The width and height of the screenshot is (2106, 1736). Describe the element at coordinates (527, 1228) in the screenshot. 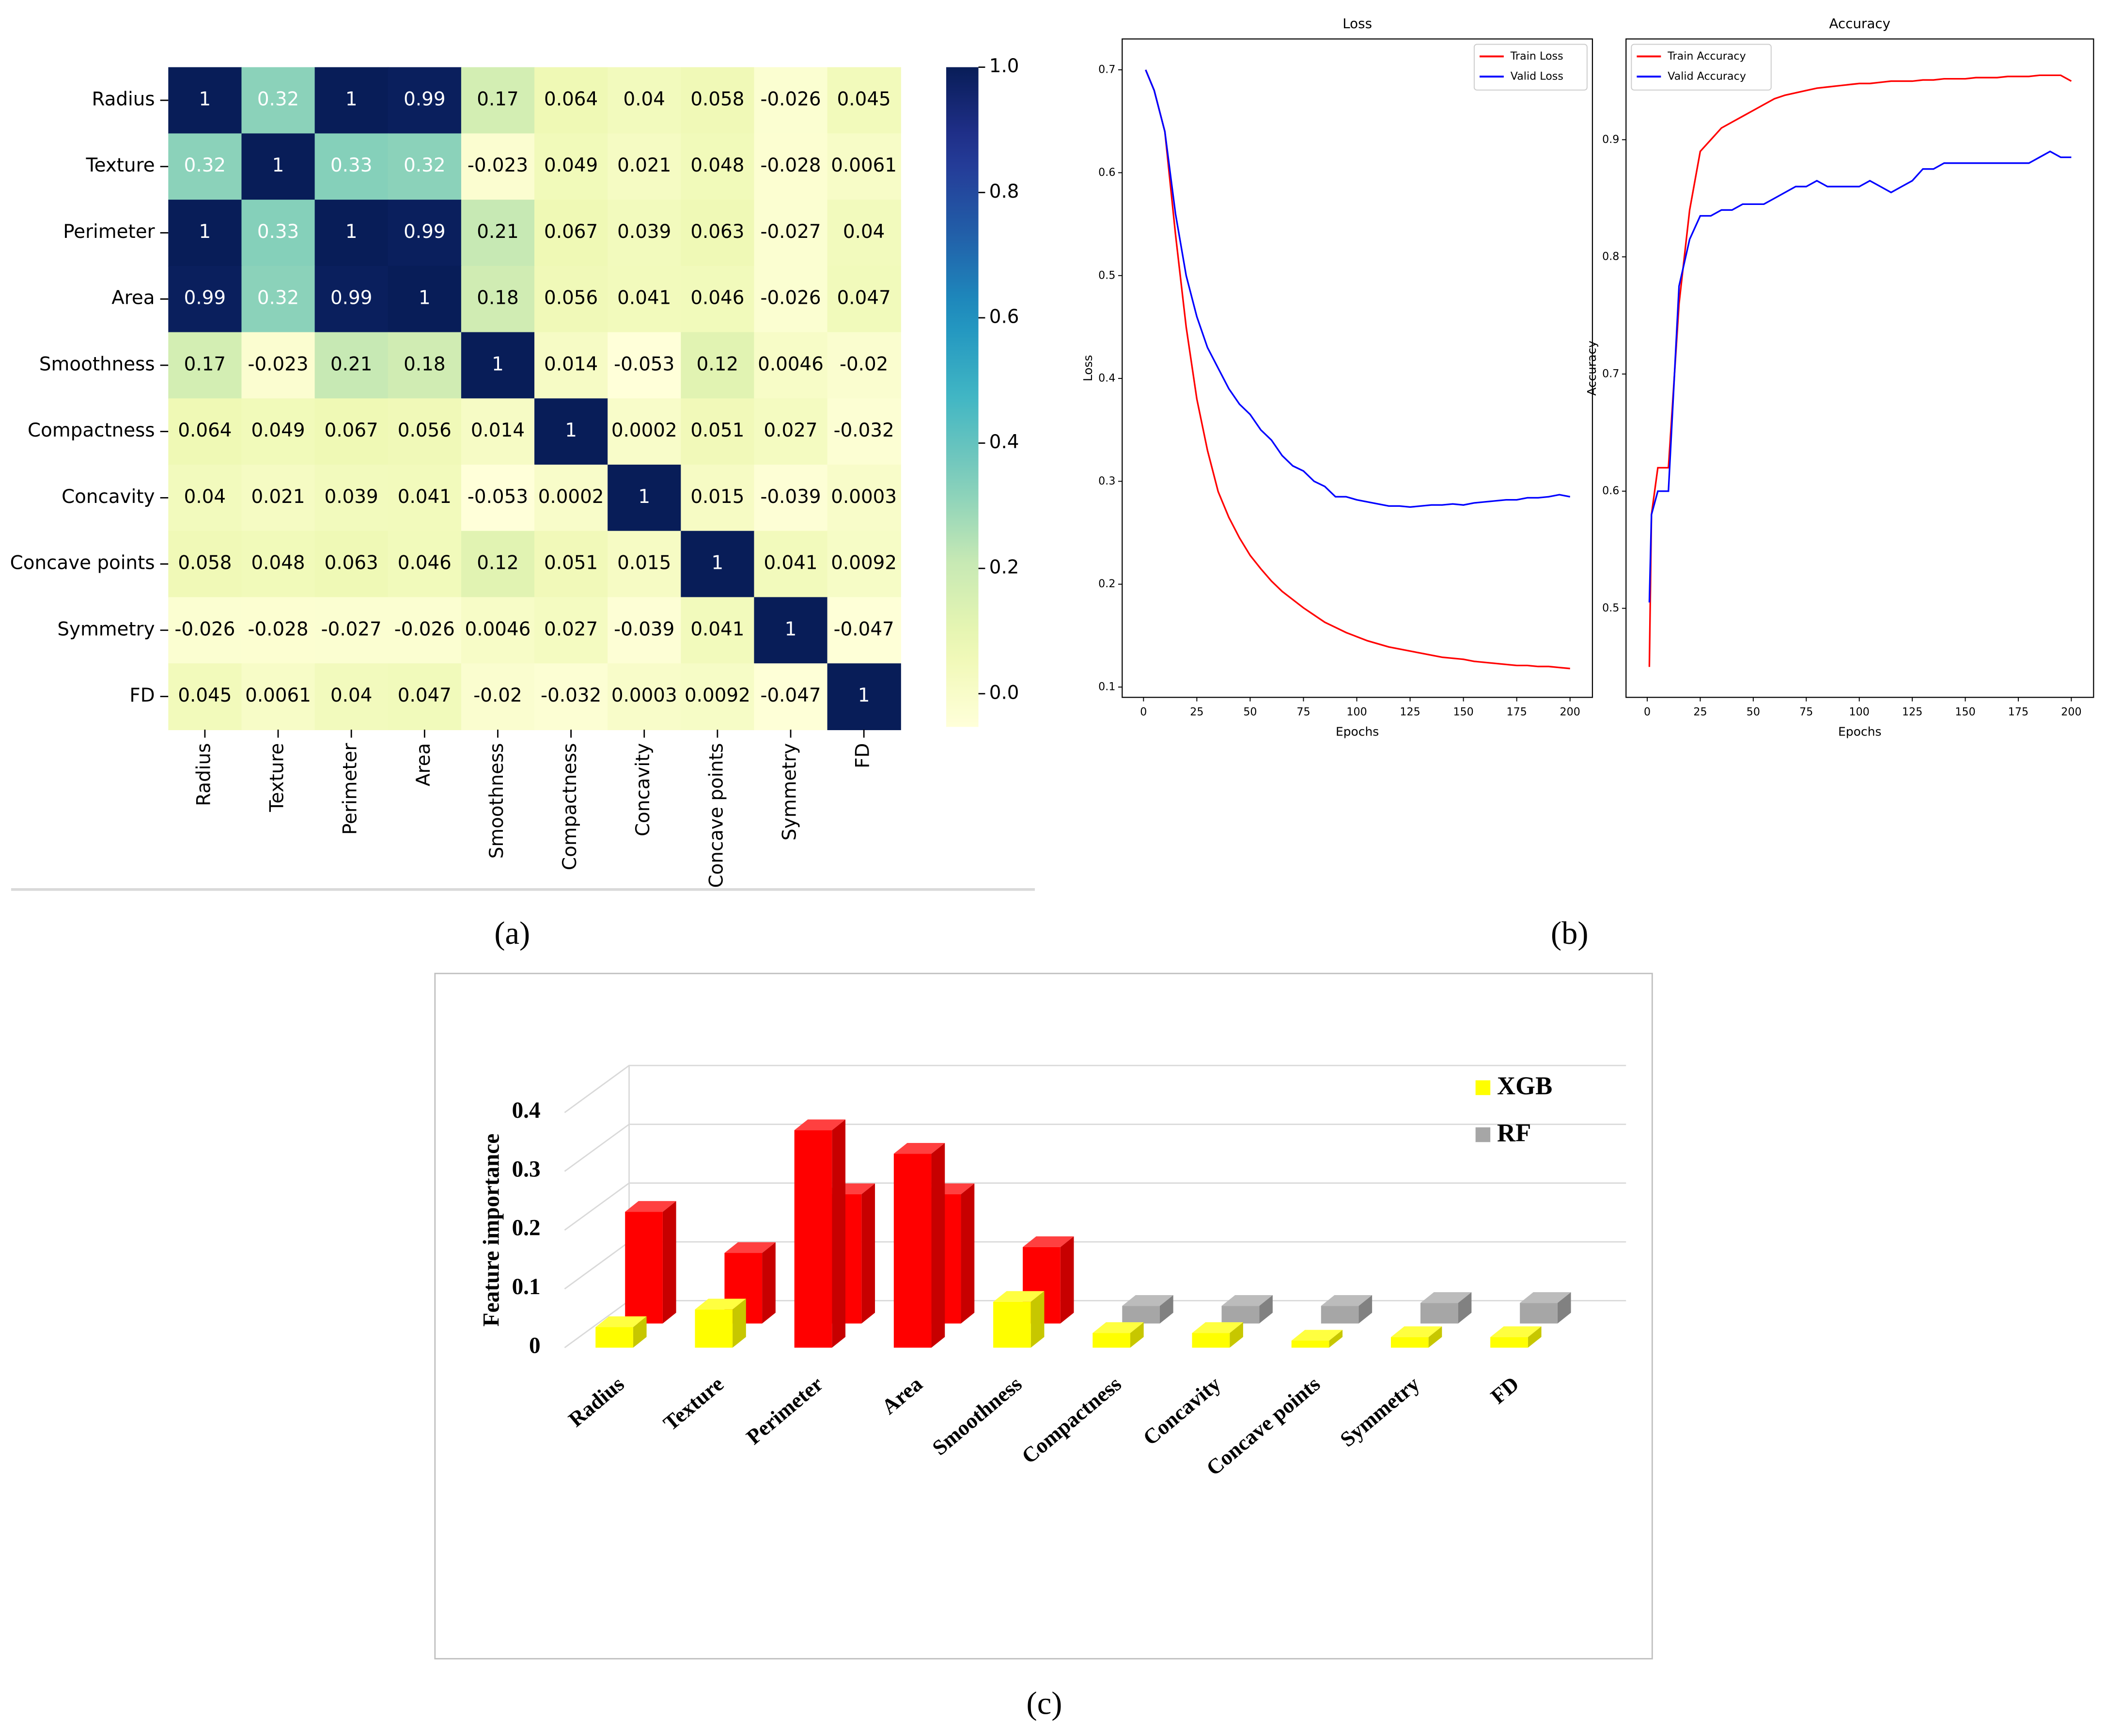

I see `y-tick-label: 0.2` at that location.